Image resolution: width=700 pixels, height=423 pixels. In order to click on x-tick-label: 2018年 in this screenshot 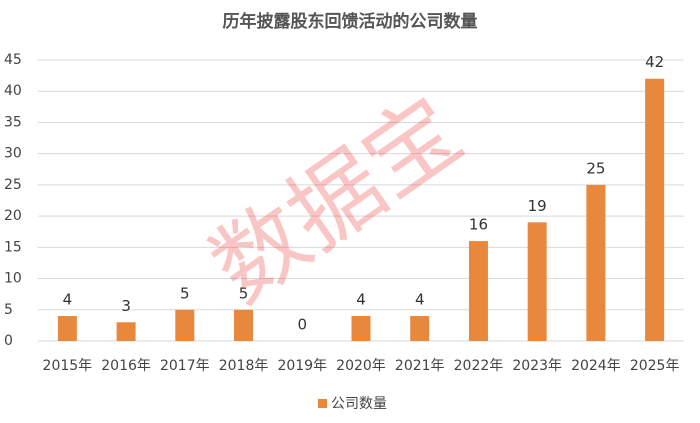, I will do `click(244, 366)`.